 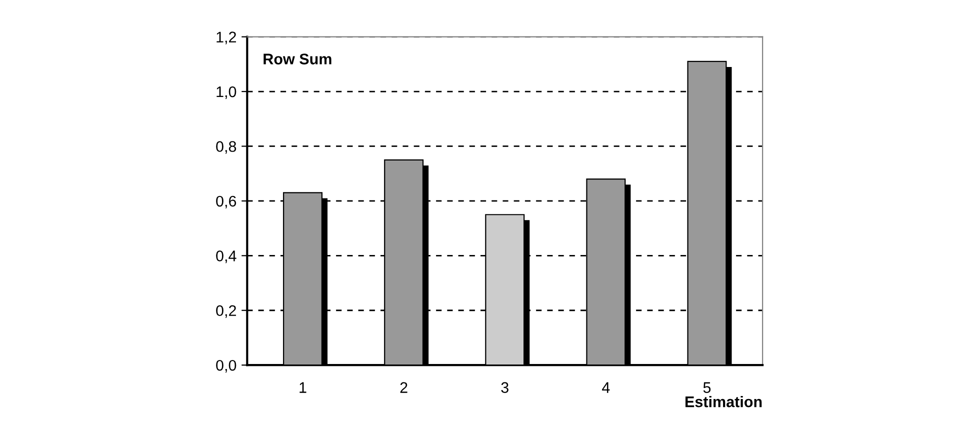 I want to click on y-tick-label: 1,0, so click(x=226, y=93).